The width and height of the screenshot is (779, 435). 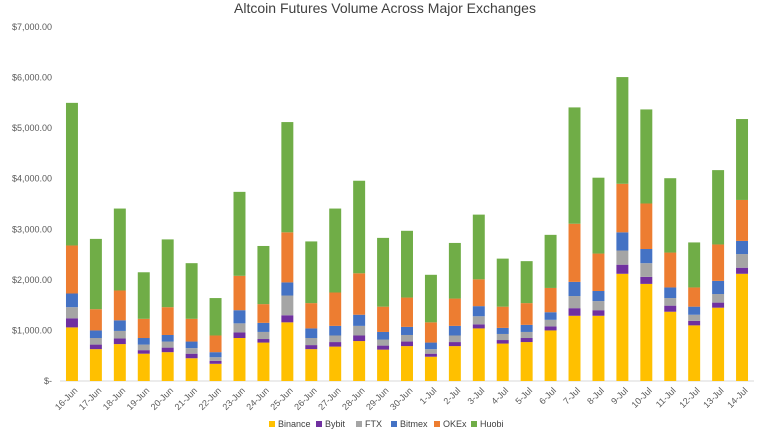 What do you see at coordinates (294, 424) in the screenshot?
I see `legend-label: Binance` at bounding box center [294, 424].